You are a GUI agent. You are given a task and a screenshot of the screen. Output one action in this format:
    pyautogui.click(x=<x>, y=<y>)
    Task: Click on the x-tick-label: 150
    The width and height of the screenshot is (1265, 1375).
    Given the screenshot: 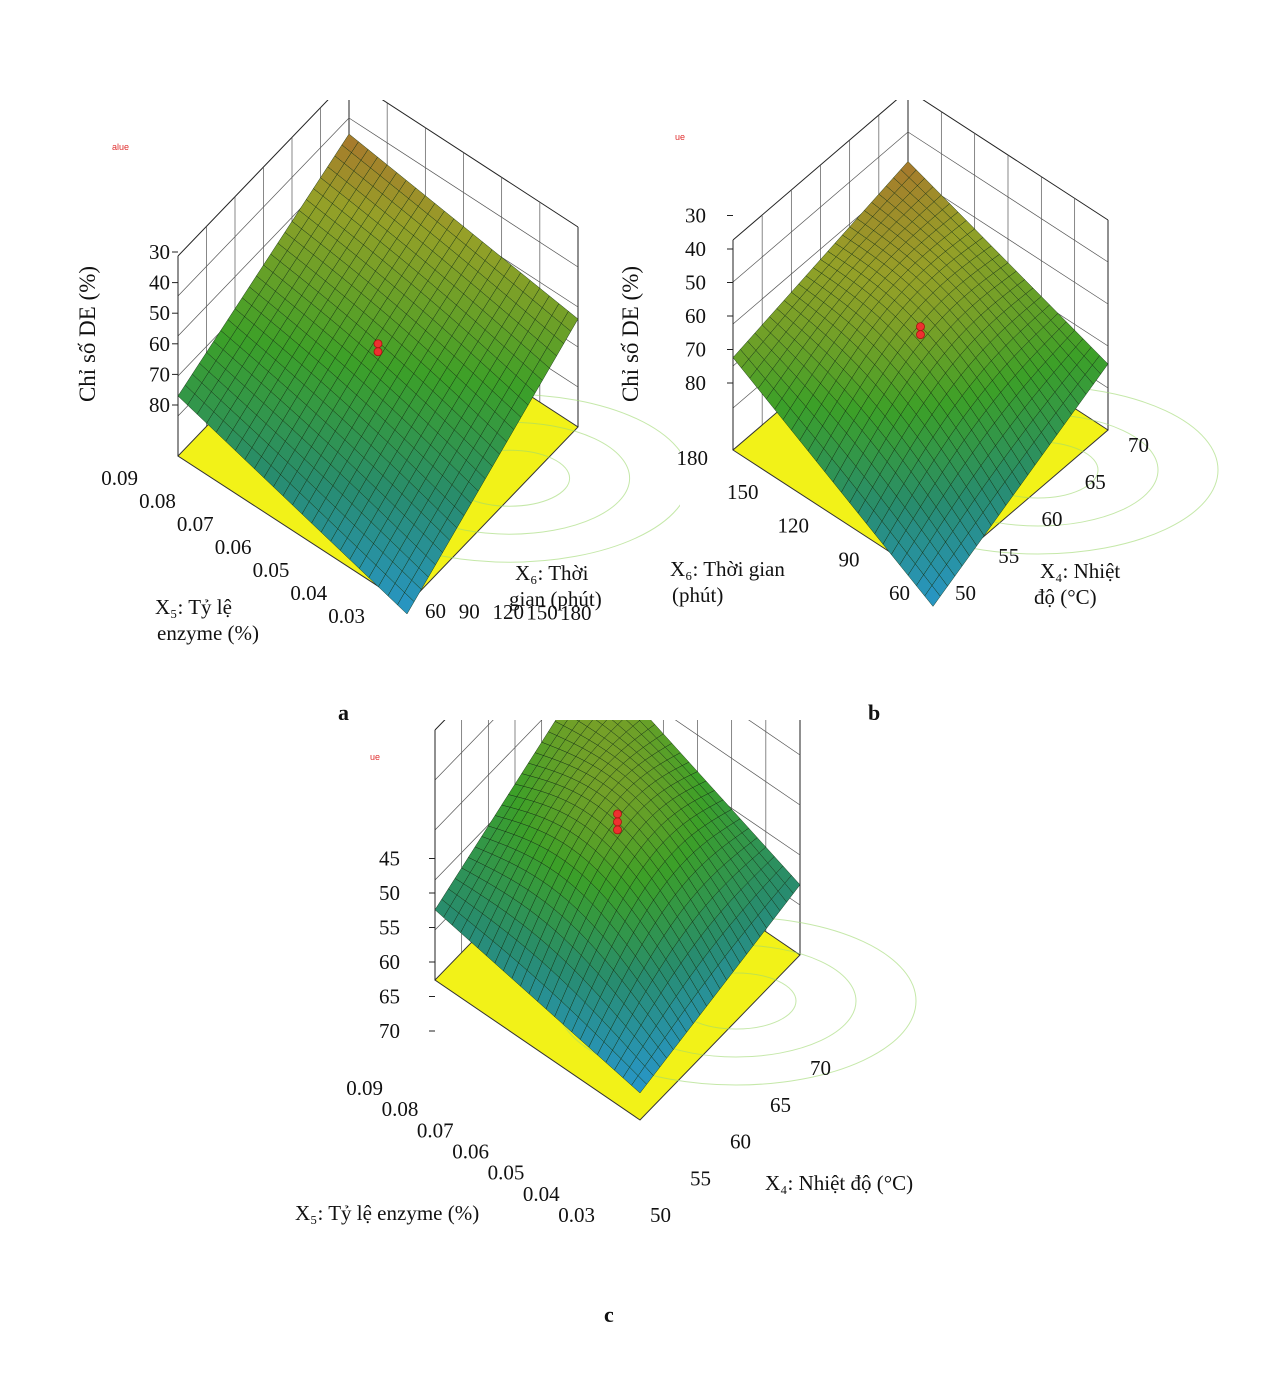 What is the action you would take?
    pyautogui.click(x=743, y=492)
    